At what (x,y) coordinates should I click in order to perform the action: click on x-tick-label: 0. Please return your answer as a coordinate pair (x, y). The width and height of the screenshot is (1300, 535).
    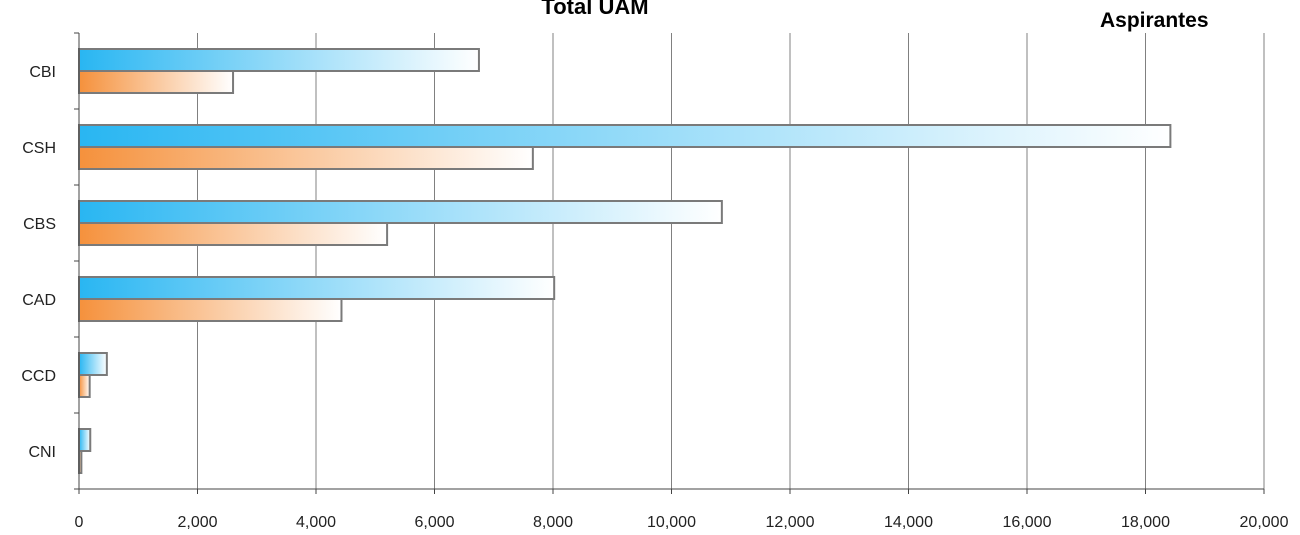
    Looking at the image, I should click on (79, 522).